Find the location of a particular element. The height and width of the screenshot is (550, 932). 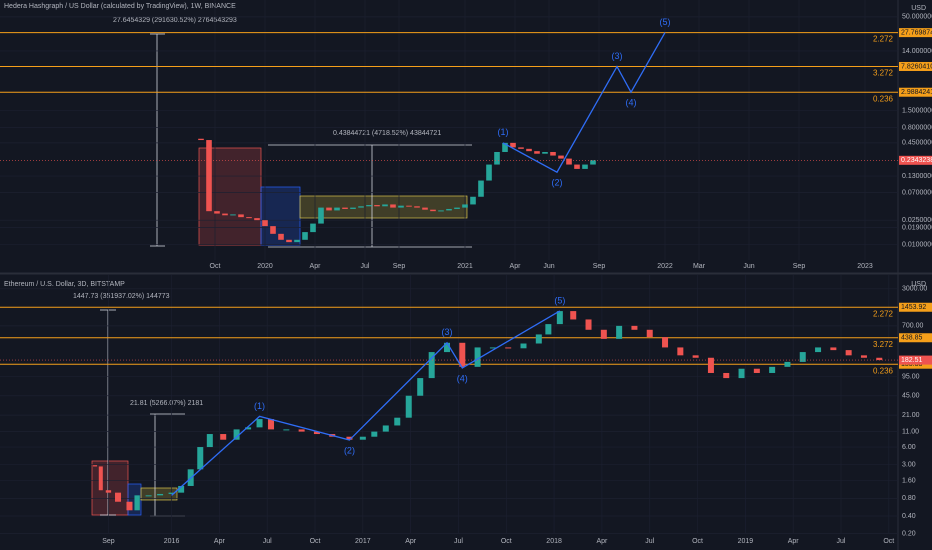

y-tick-label: 700.00 is located at coordinates (913, 326).